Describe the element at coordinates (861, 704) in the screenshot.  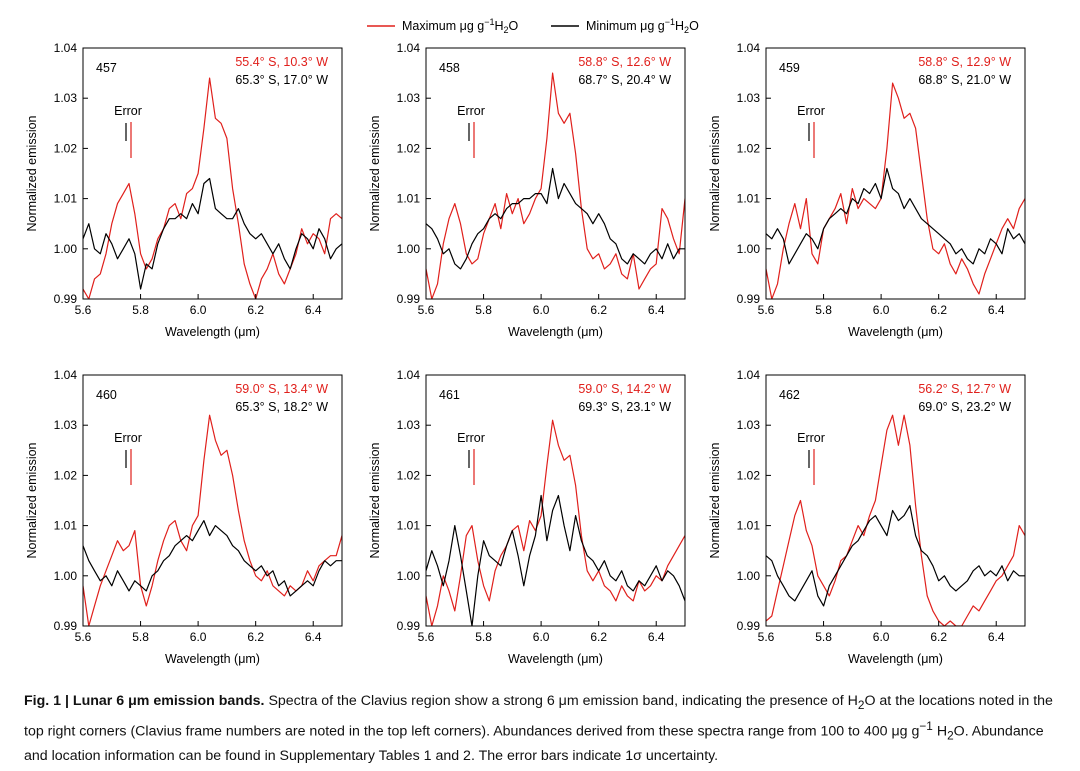
I see `caption-subscript-1: 2` at that location.